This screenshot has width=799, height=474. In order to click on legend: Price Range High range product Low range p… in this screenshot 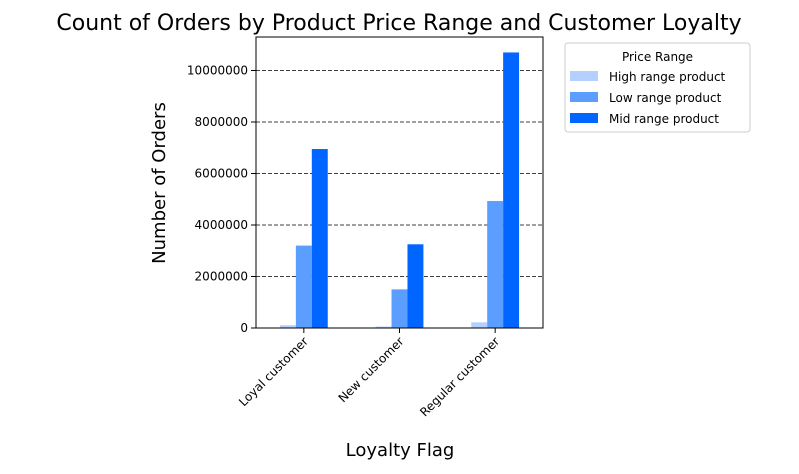, I will do `click(657, 87)`.